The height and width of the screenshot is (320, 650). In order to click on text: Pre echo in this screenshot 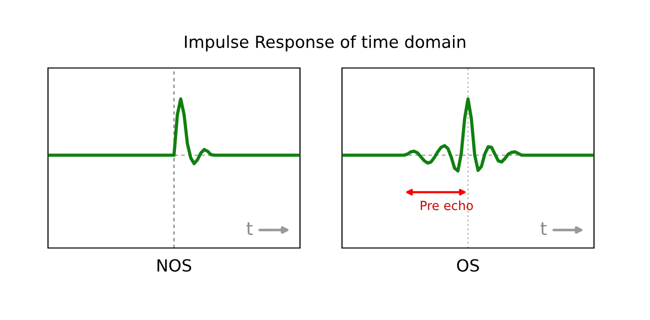, I will do `click(446, 205)`.